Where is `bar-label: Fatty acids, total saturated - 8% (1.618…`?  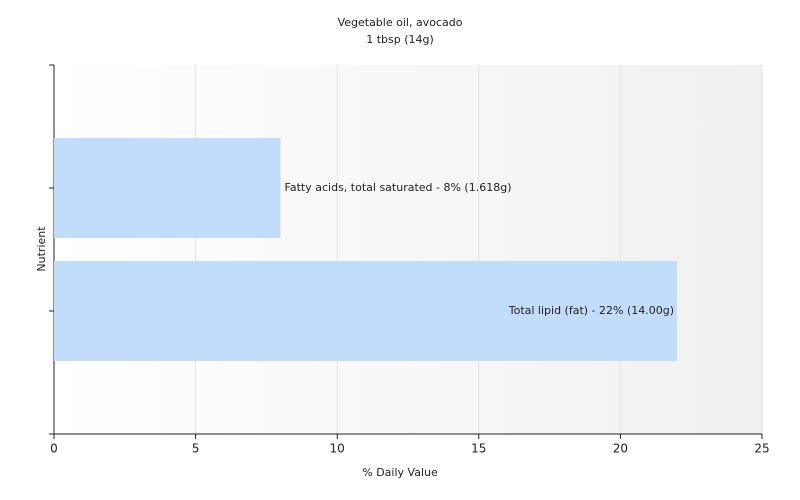
bar-label: Fatty acids, total saturated - 8% (1.618… is located at coordinates (398, 187).